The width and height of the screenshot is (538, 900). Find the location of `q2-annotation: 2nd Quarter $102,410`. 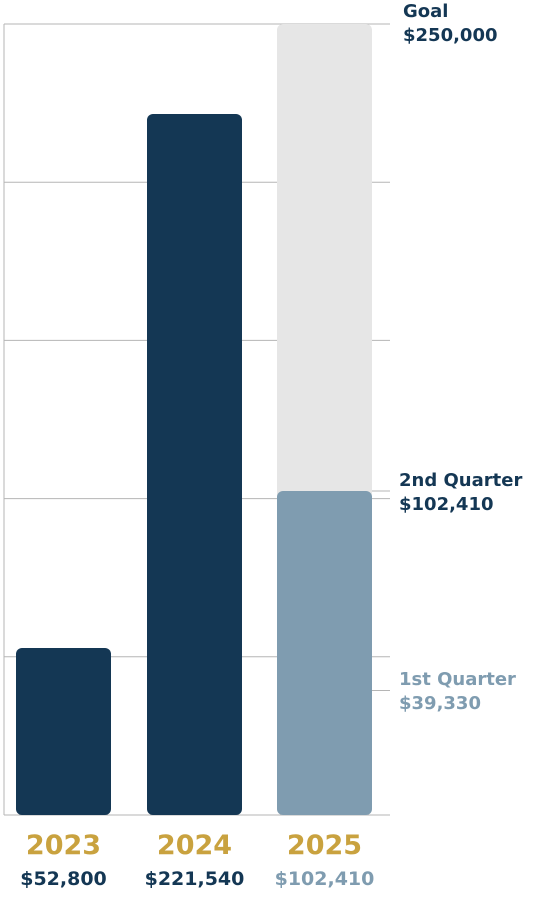

q2-annotation: 2nd Quarter $102,410 is located at coordinates (460, 493).